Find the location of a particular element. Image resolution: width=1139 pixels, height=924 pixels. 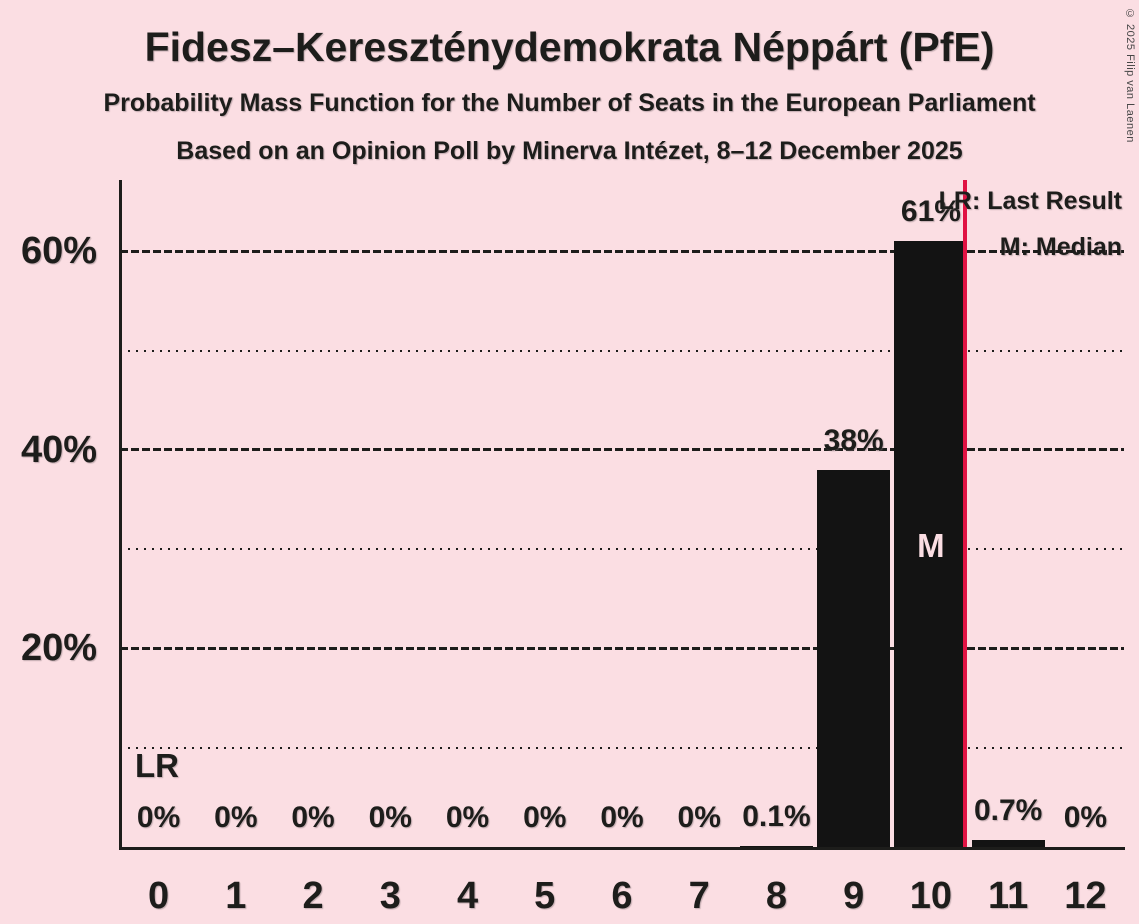

gridline-minor-10pct is located at coordinates (622, 747).